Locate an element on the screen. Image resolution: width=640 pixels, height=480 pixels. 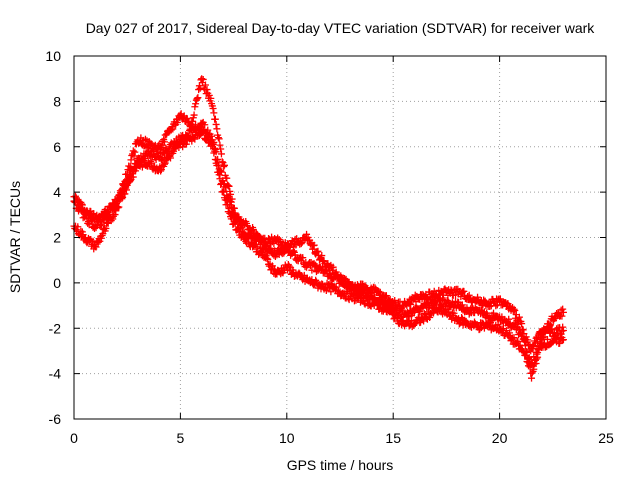
y-tick-label: 8 is located at coordinates (57, 101).